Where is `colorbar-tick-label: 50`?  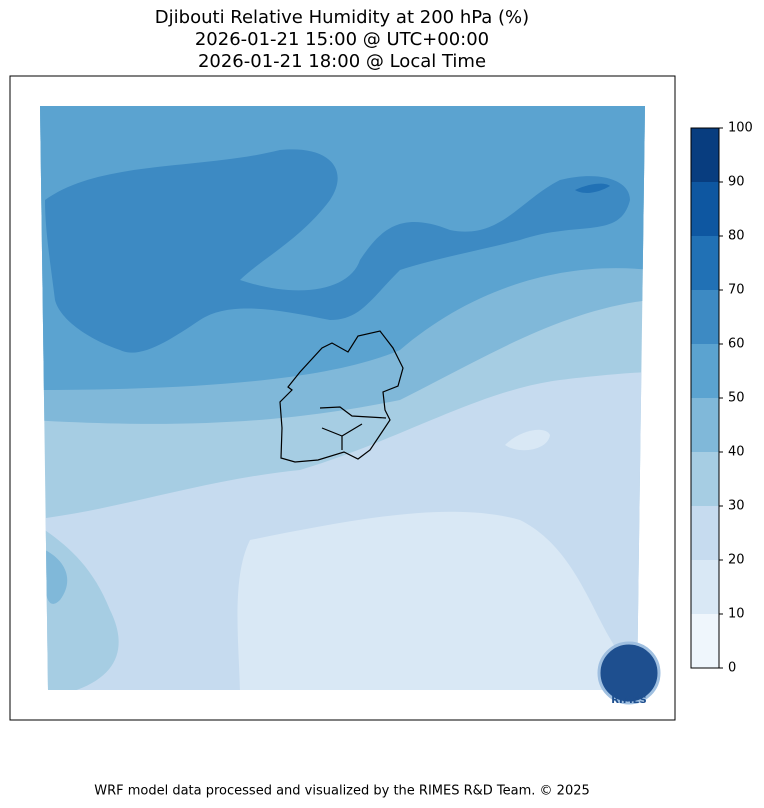 colorbar-tick-label: 50 is located at coordinates (736, 398).